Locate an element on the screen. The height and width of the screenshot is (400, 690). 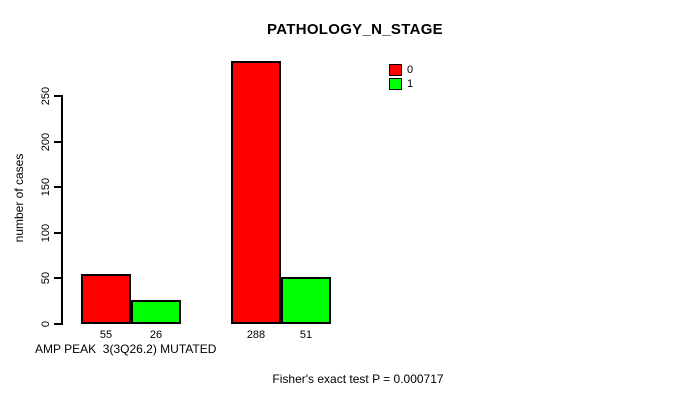
legend-label: 1 is located at coordinates (410, 84).